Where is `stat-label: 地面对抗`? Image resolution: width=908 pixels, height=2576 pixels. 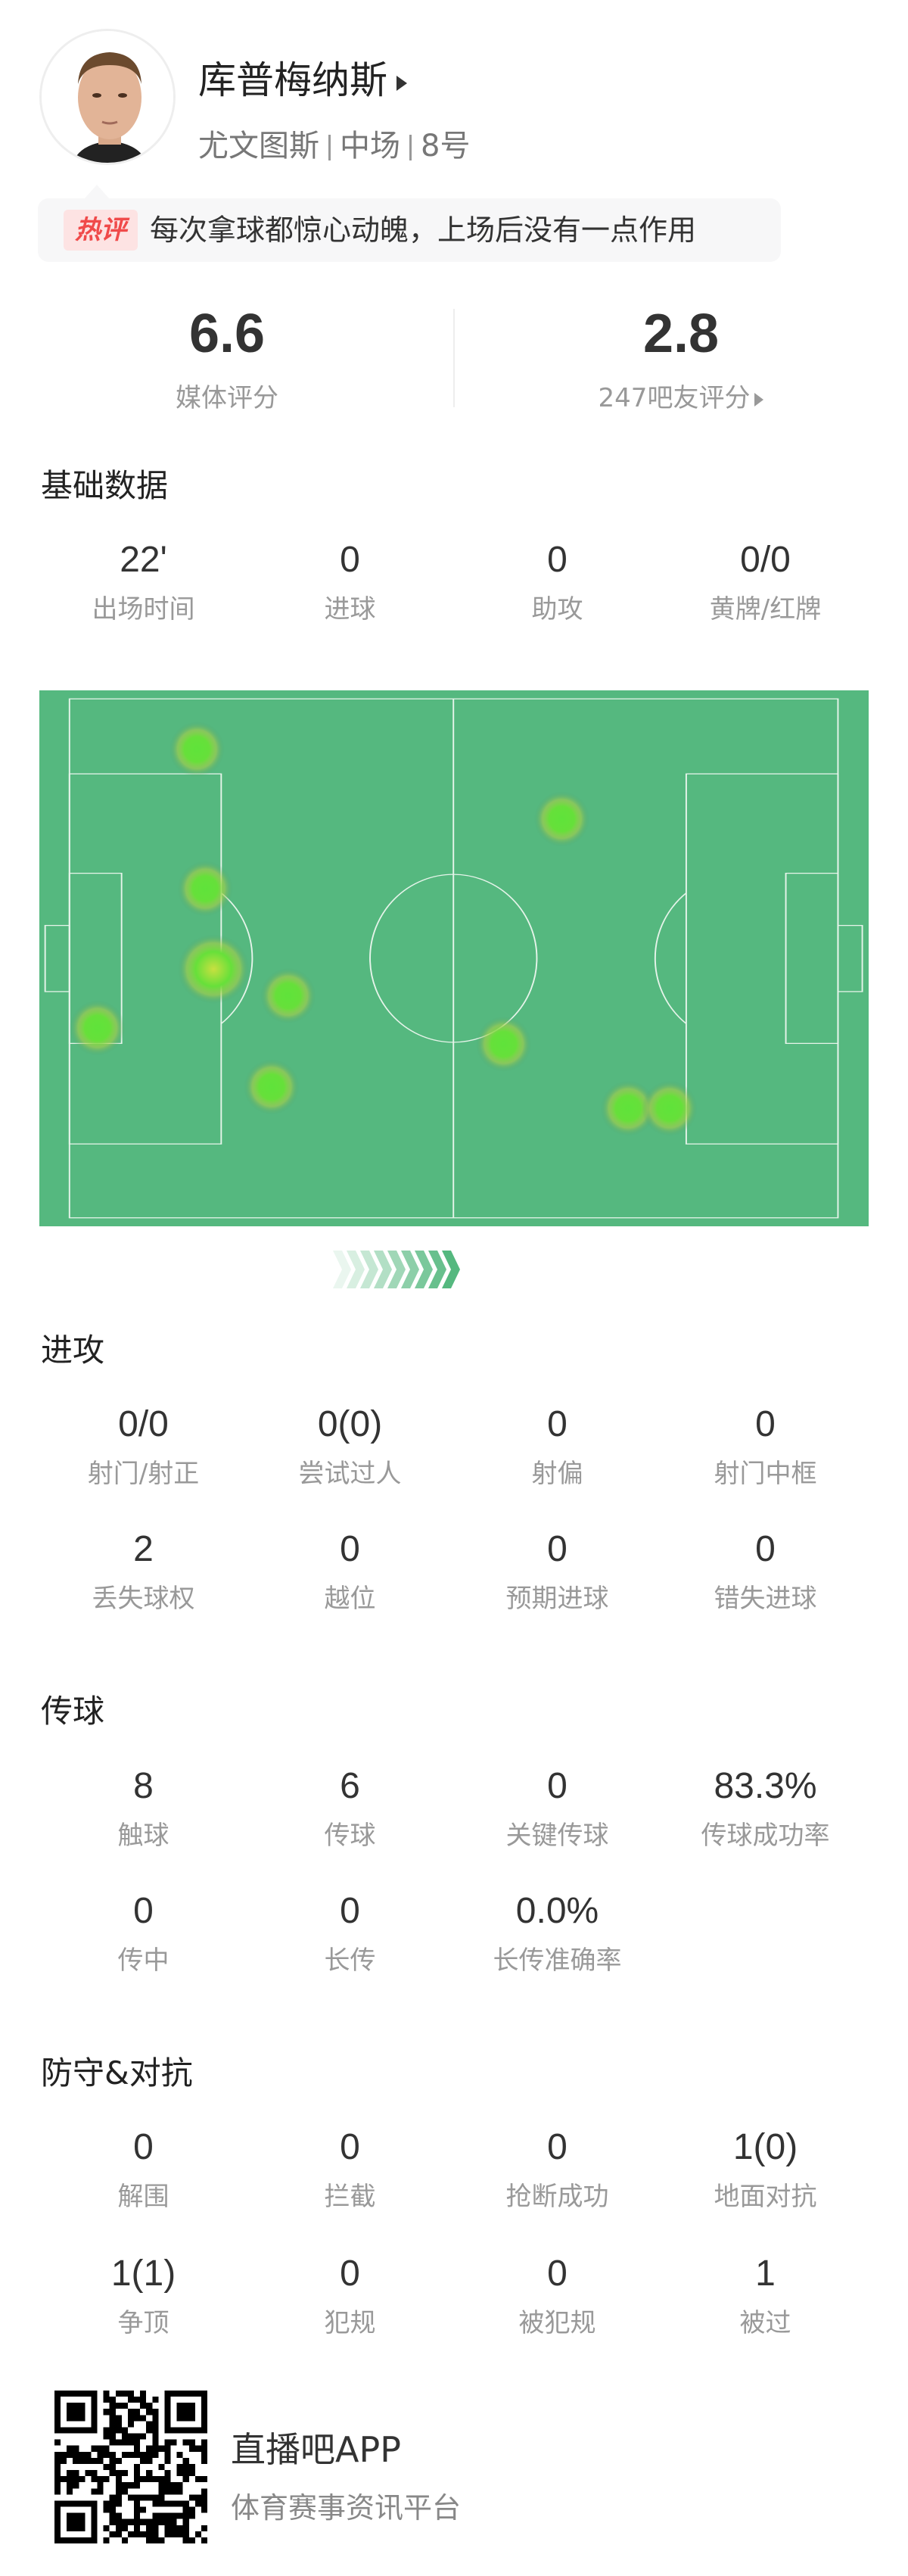 stat-label: 地面对抗 is located at coordinates (766, 2197).